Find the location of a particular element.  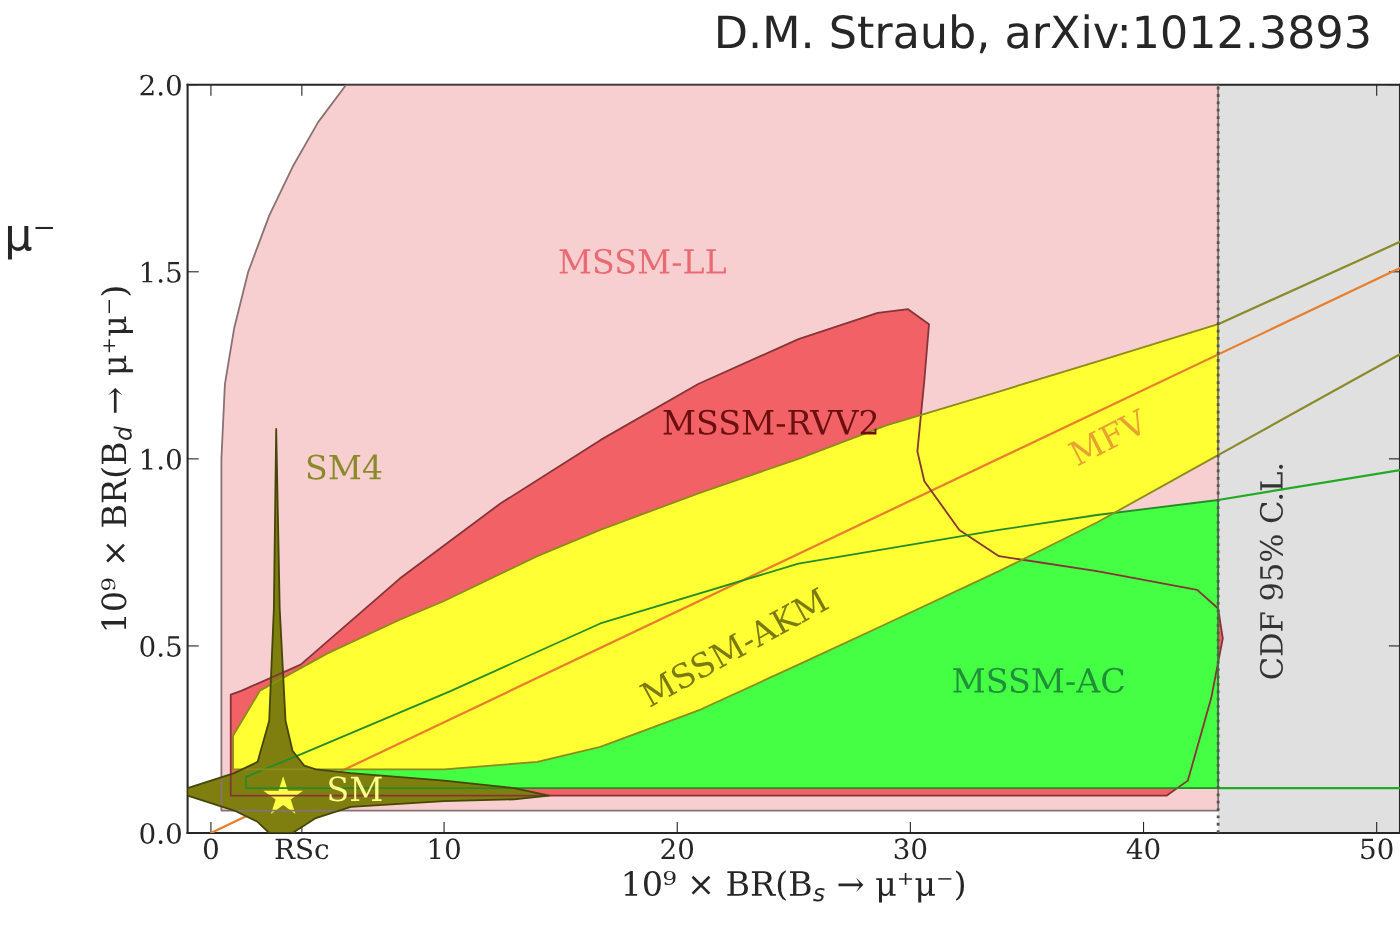

annotation: MSSM-AC is located at coordinates (1038, 680).